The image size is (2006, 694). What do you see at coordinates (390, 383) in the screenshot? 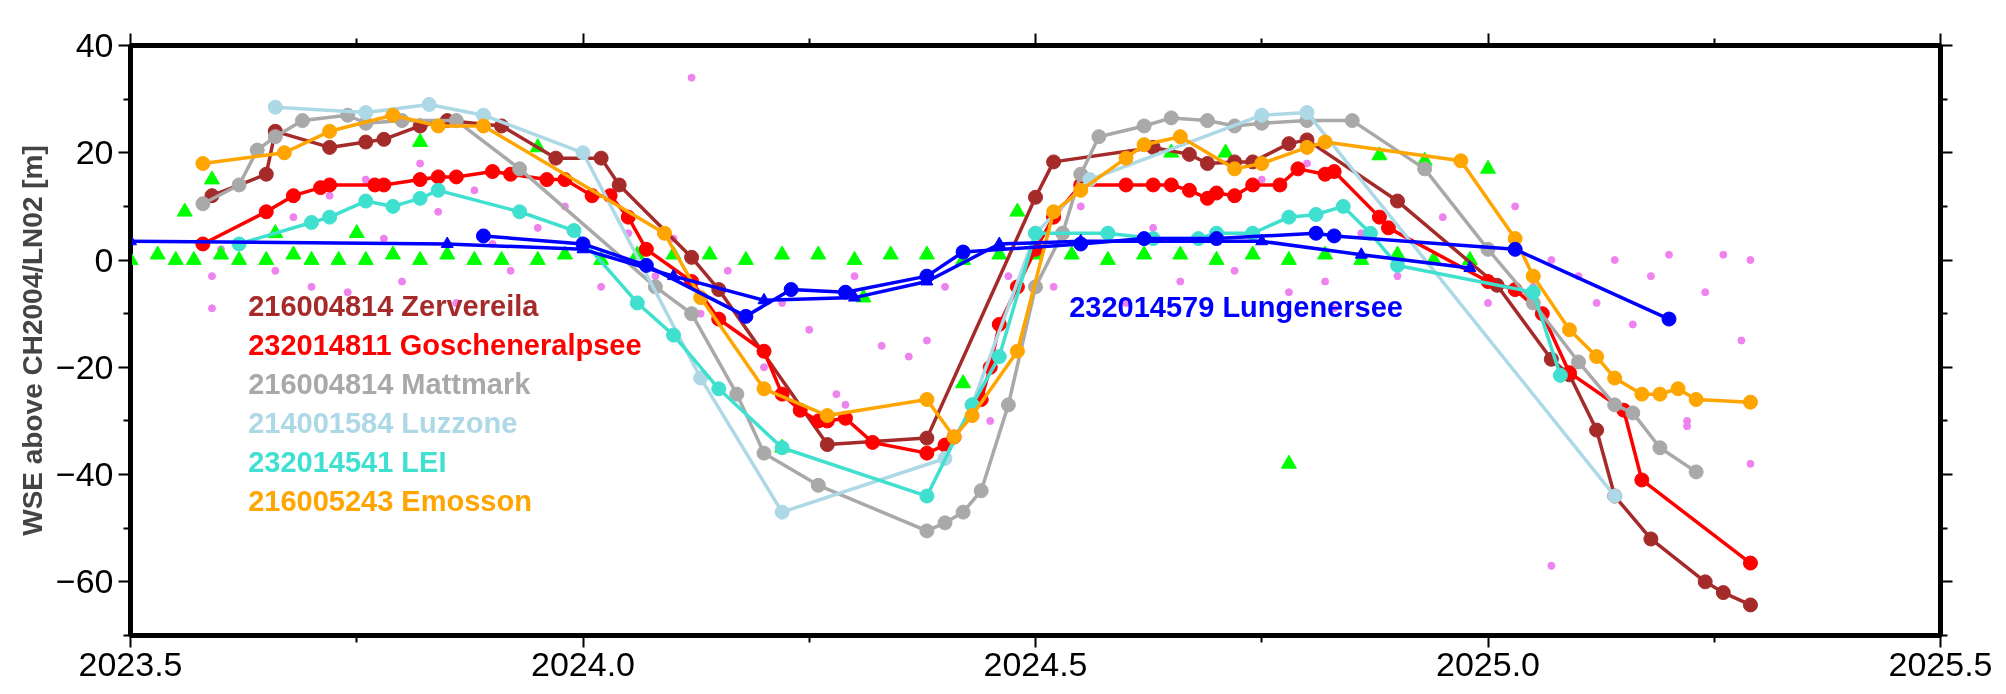
I see `text: 216004814 Mattmark` at bounding box center [390, 383].